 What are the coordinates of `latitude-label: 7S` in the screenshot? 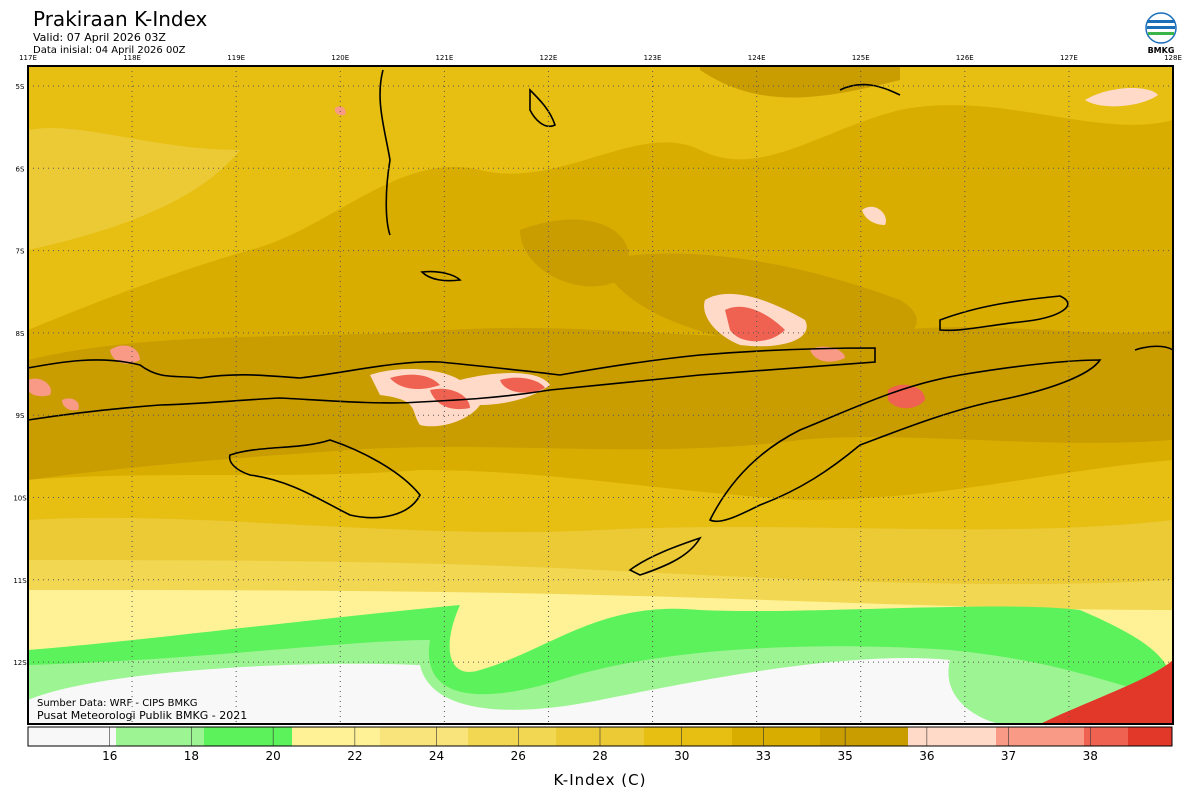 It's located at (20, 252).